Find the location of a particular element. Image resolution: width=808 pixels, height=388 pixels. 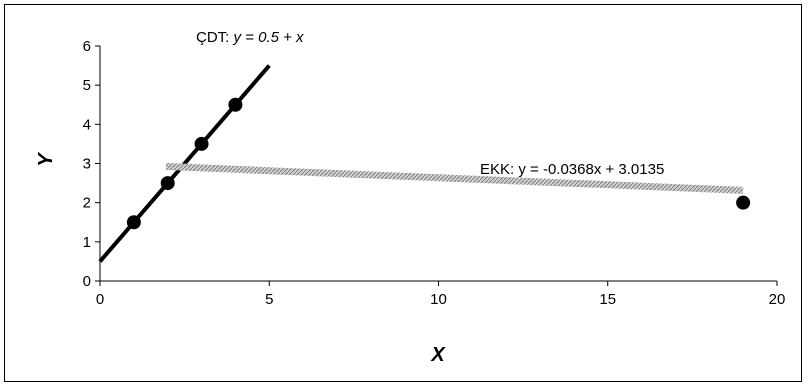

ekk-line-label: EKK: y = -0.0368x + 3.0135 is located at coordinates (572, 169).